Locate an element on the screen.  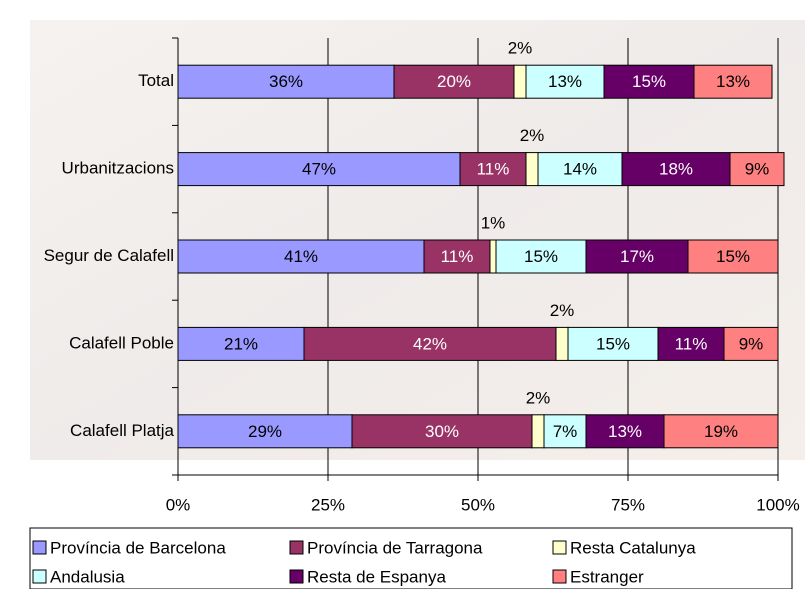
value-label: 20% is located at coordinates (454, 81).